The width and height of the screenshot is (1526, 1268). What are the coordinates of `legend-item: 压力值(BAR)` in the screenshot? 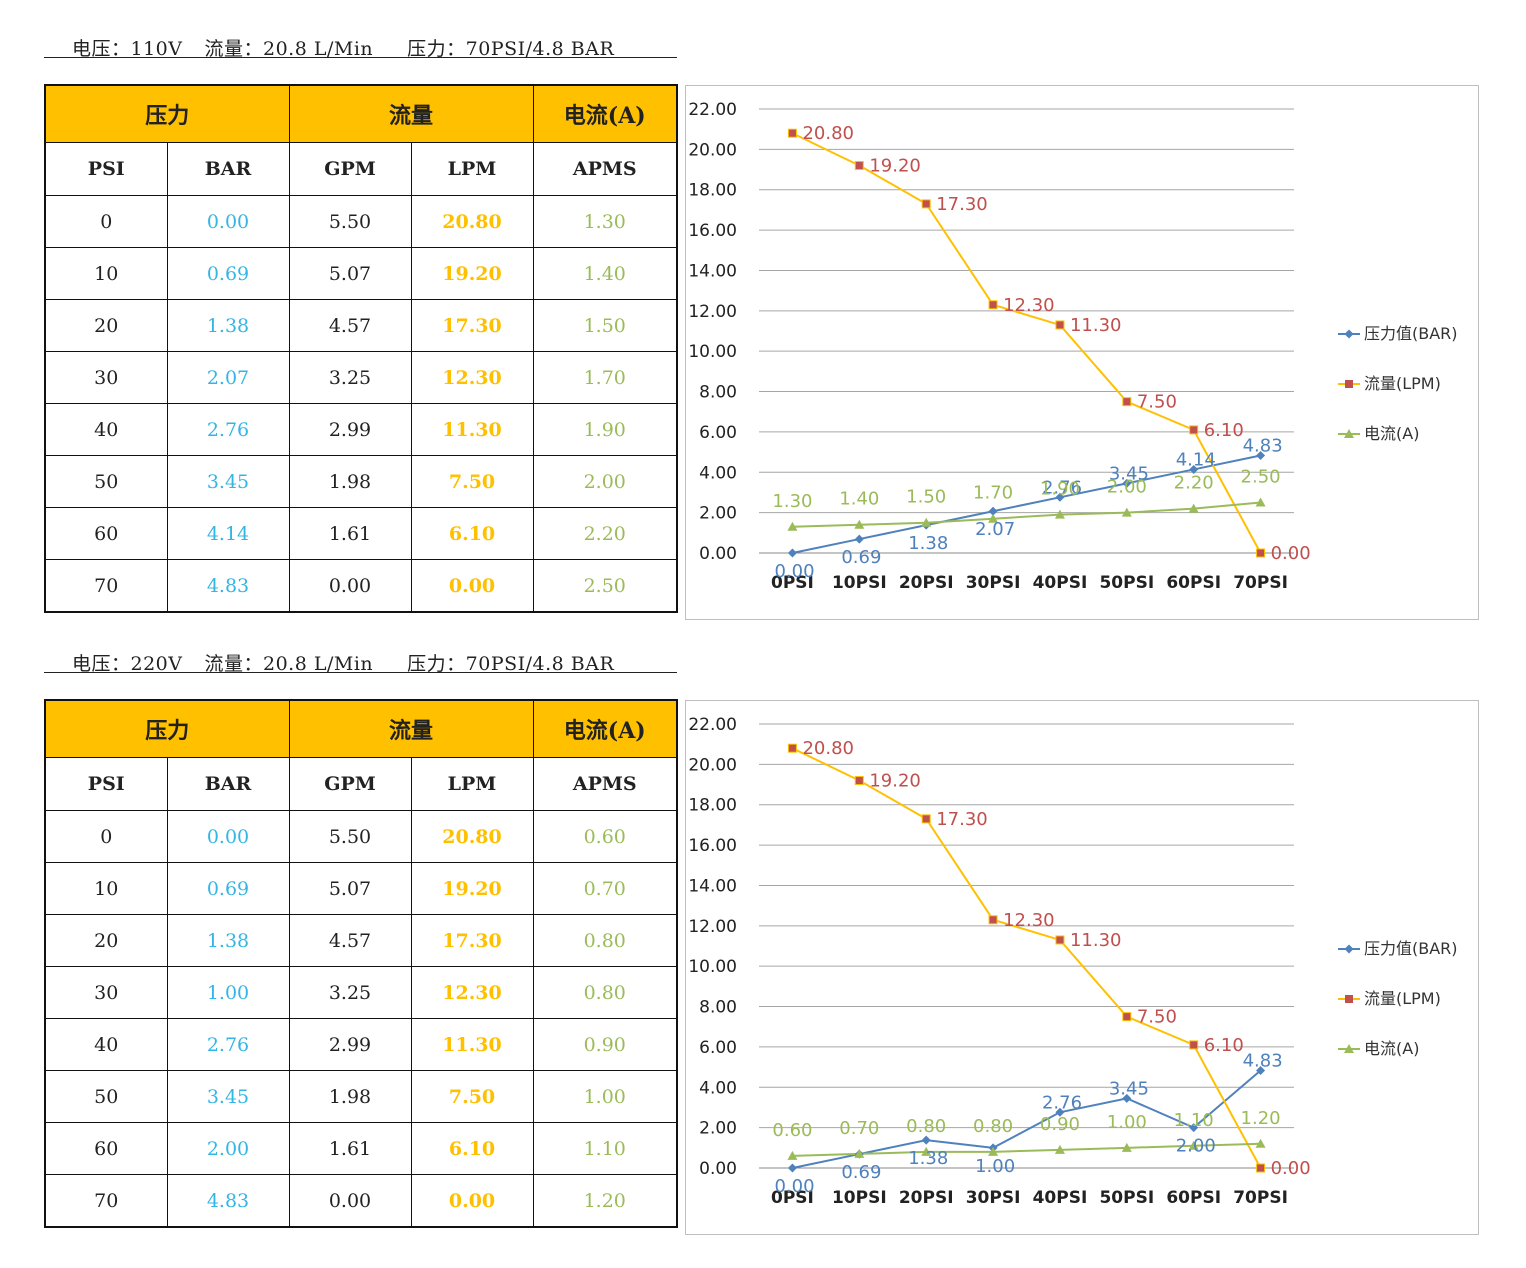 It's located at (1398, 348).